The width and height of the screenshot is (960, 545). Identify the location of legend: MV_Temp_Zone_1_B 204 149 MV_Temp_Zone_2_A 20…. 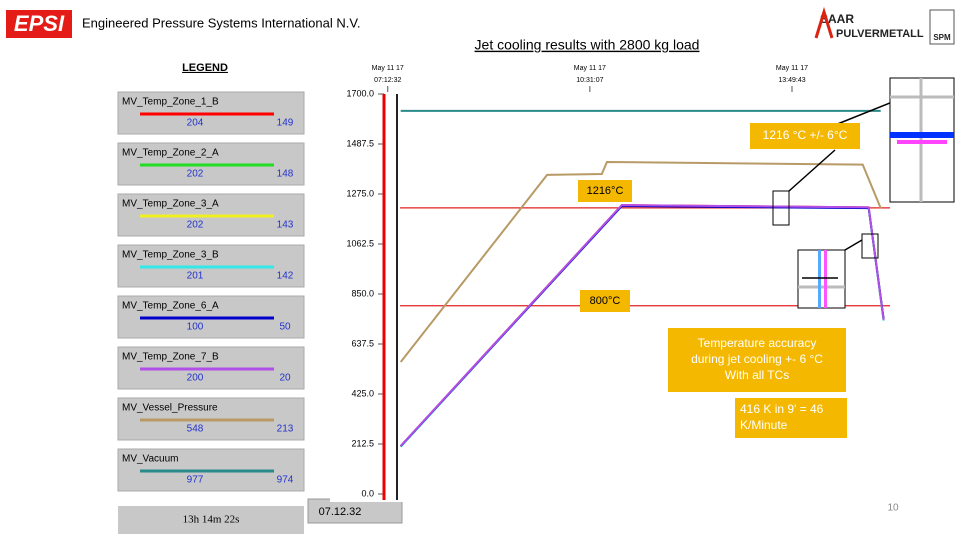
(211, 291).